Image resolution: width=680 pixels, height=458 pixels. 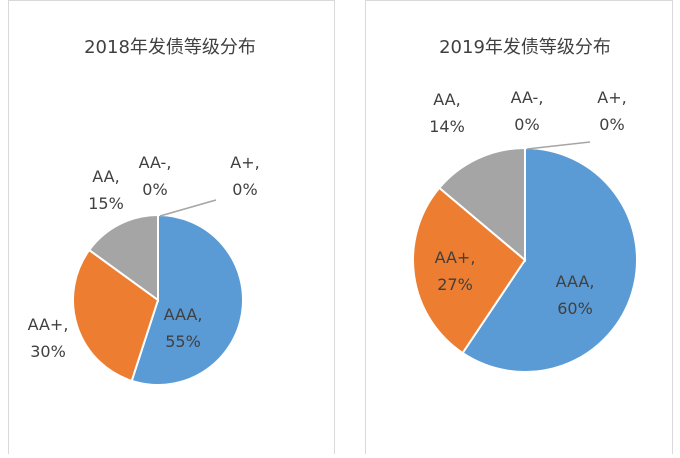 What do you see at coordinates (575, 295) in the screenshot?
I see `data-label: AAA, 60%` at bounding box center [575, 295].